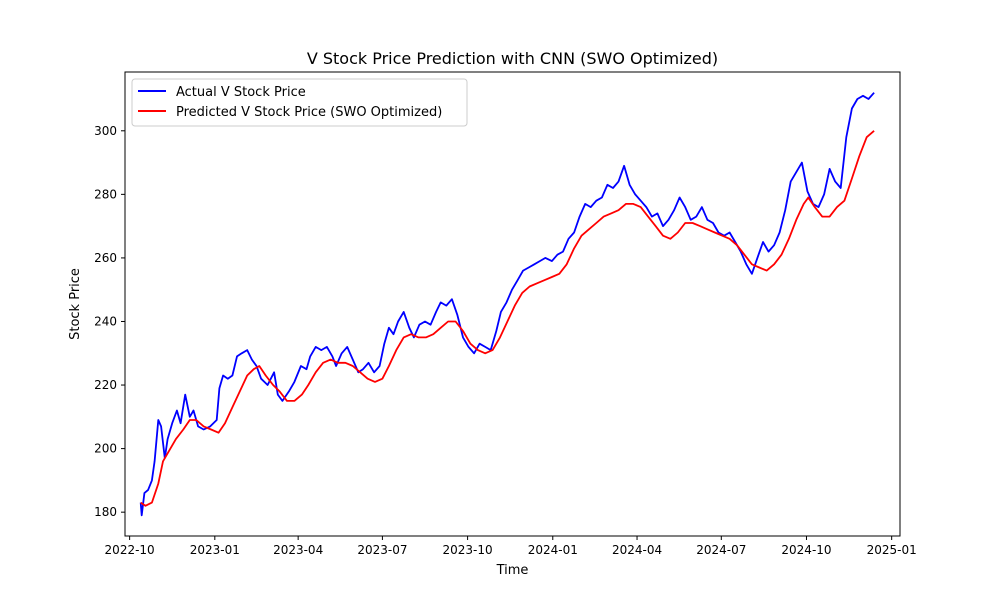  Describe the element at coordinates (215, 550) in the screenshot. I see `x-tick-label: 2023-01` at that location.